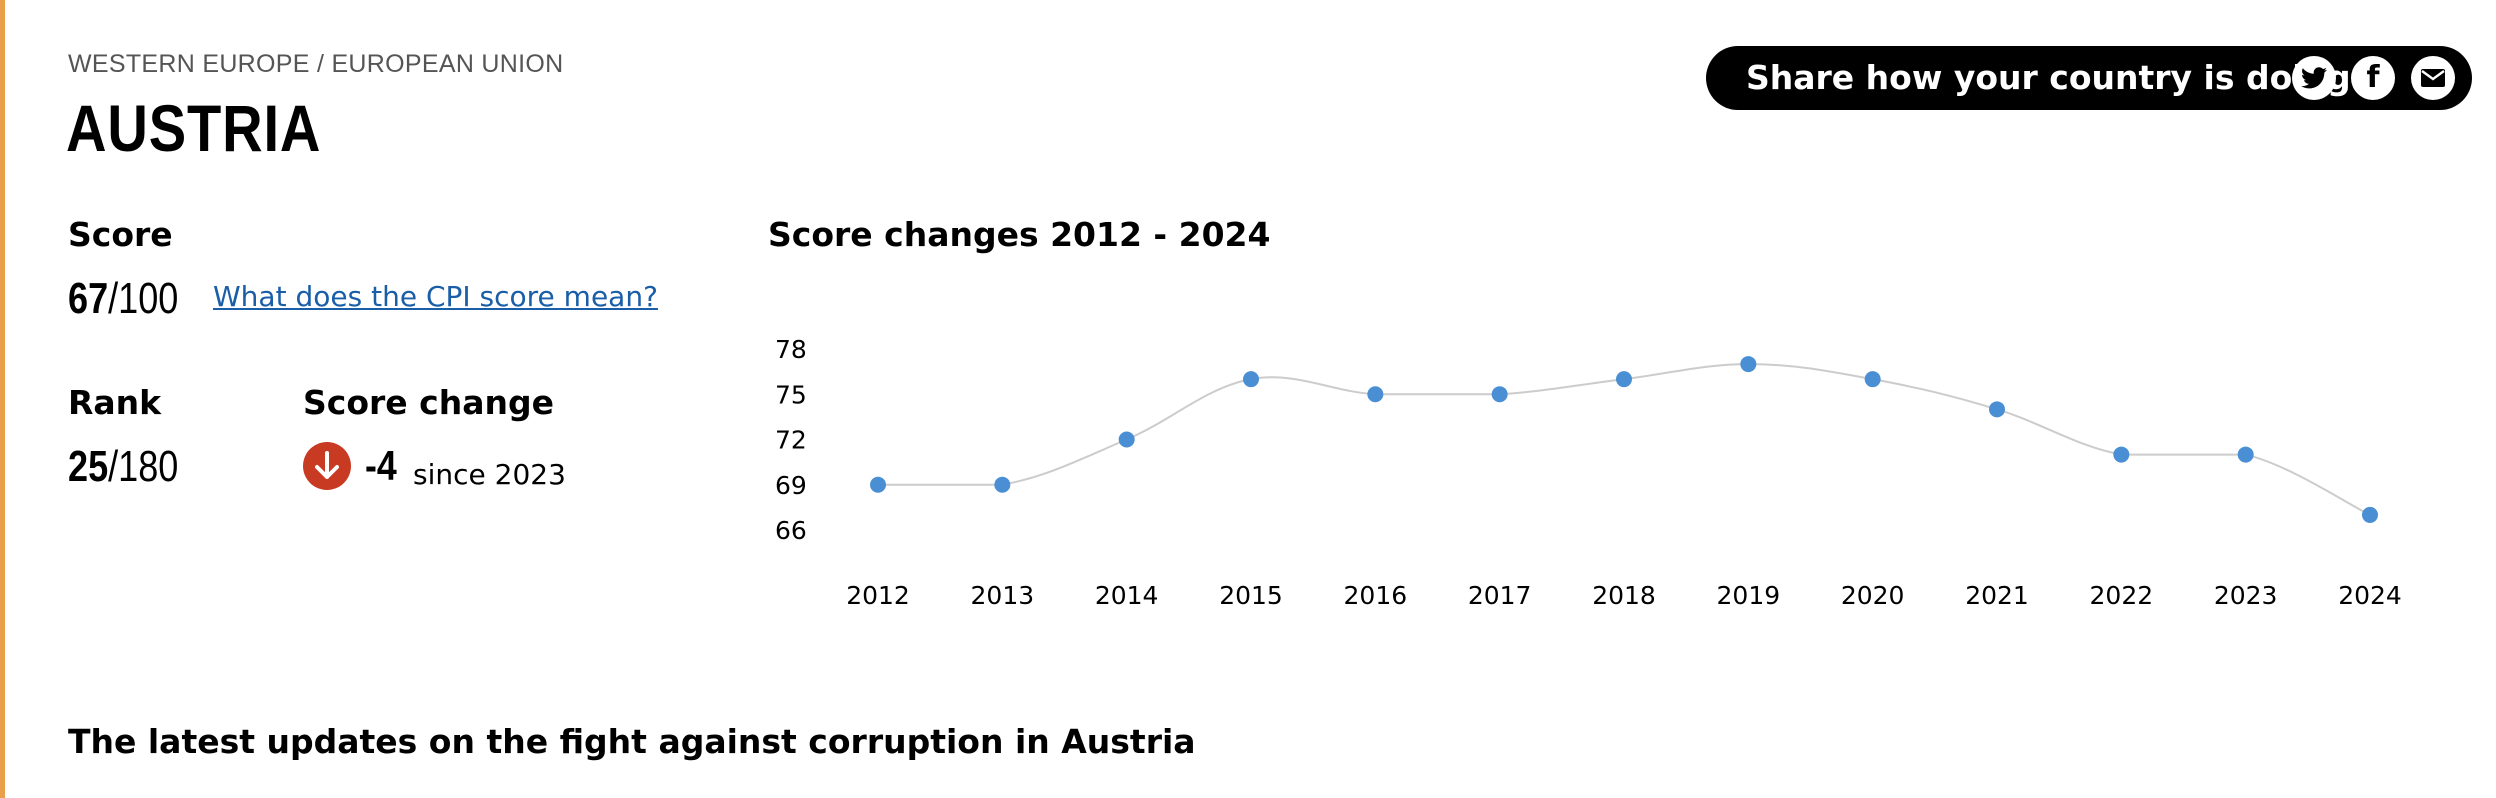 This screenshot has height=798, width=2496. What do you see at coordinates (1873, 595) in the screenshot?
I see `x-tick-label: 2020` at bounding box center [1873, 595].